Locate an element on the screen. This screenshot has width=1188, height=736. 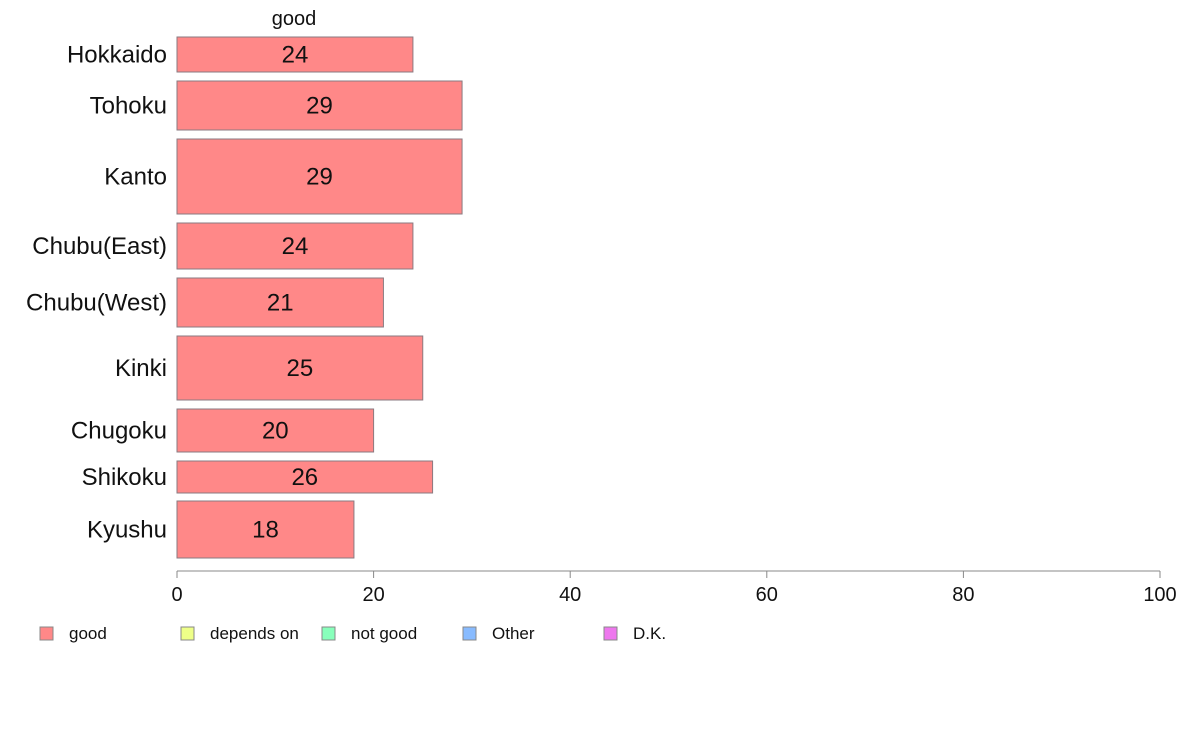
bar-kinki is located at coordinates (300, 368).